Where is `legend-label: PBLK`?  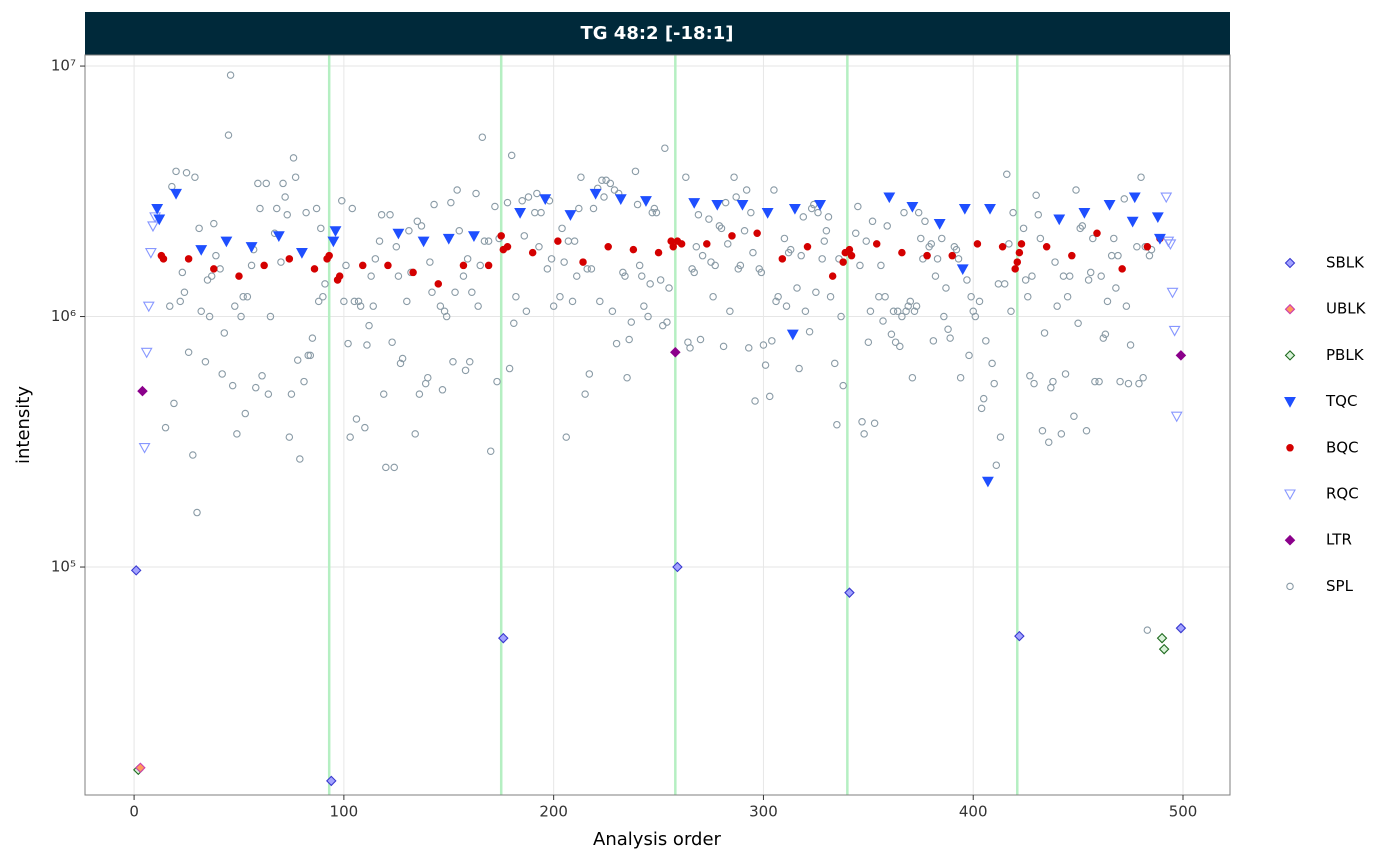 legend-label: PBLK is located at coordinates (1345, 355).